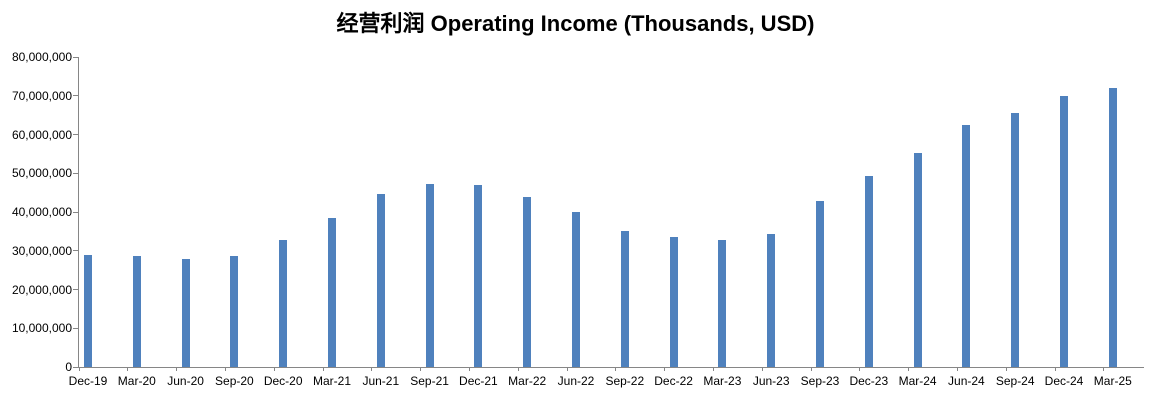  I want to click on x-axis-label: Dec-19, so click(88, 381).